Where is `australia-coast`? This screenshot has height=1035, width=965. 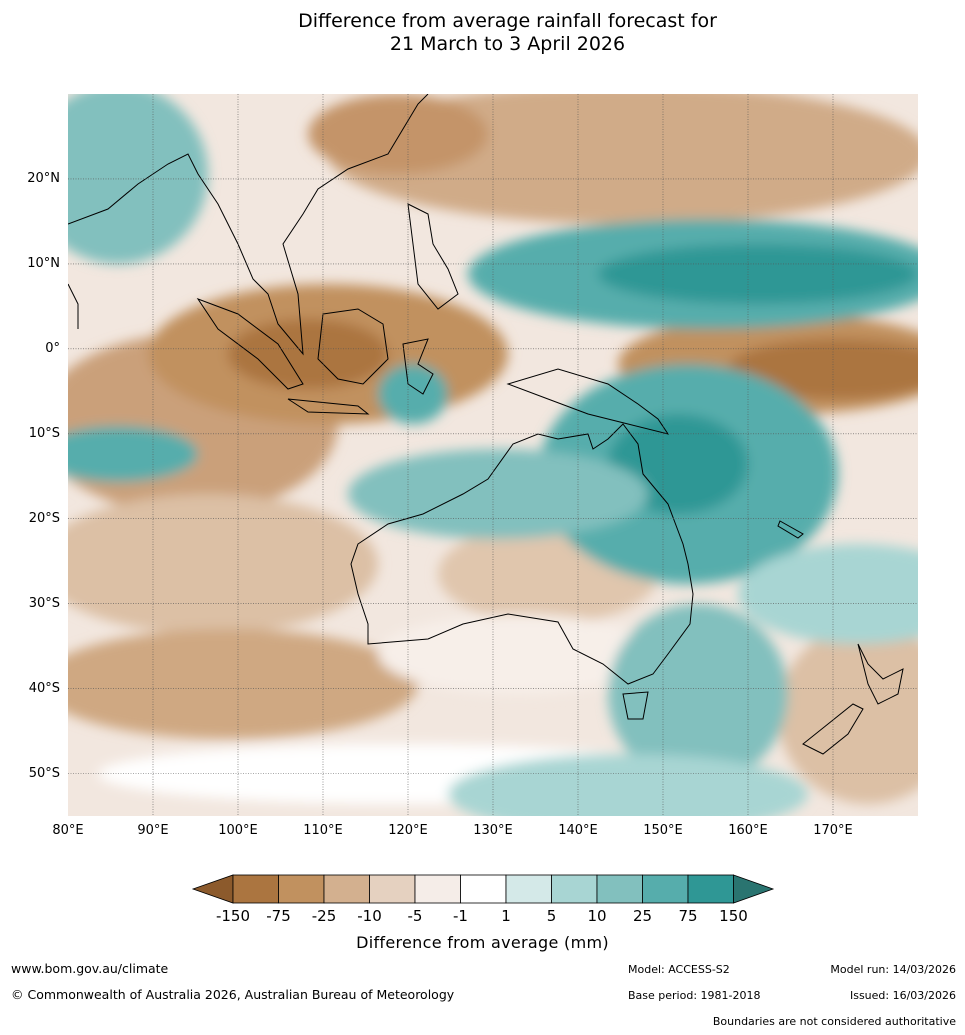
australia-coast is located at coordinates (522, 554).